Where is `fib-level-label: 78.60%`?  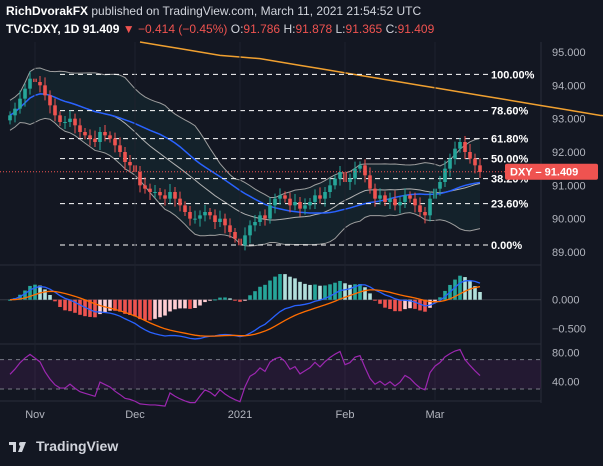 fib-level-label: 78.60% is located at coordinates (510, 112).